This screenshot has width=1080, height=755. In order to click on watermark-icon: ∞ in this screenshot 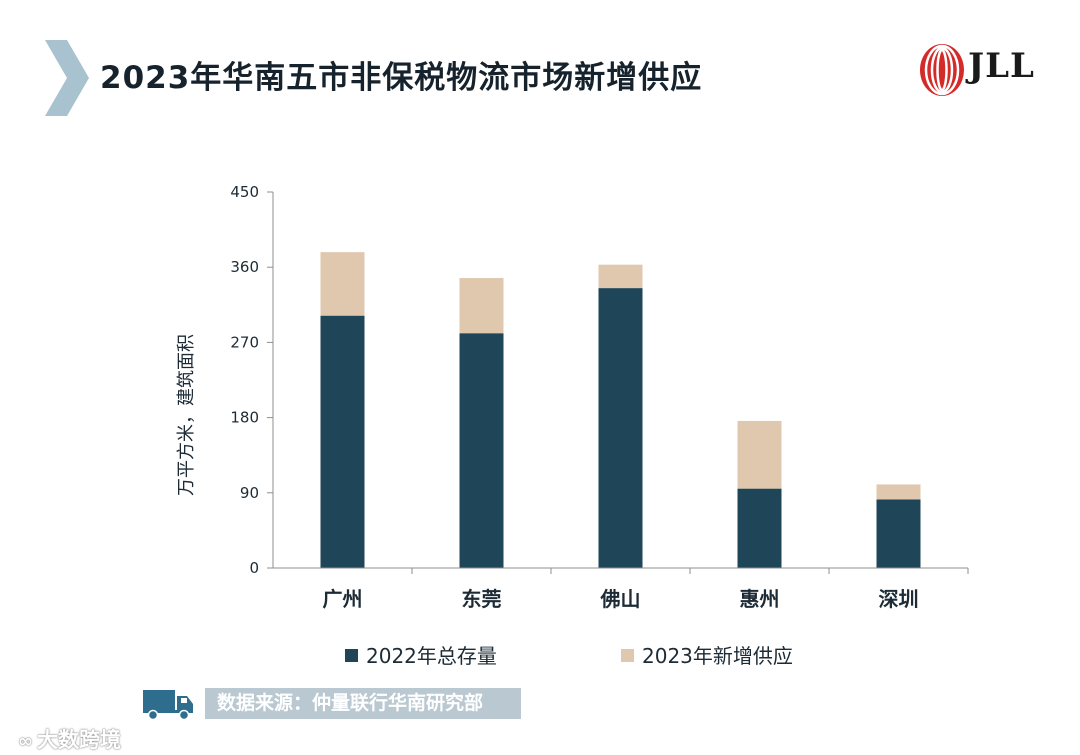, I will do `click(25, 741)`.